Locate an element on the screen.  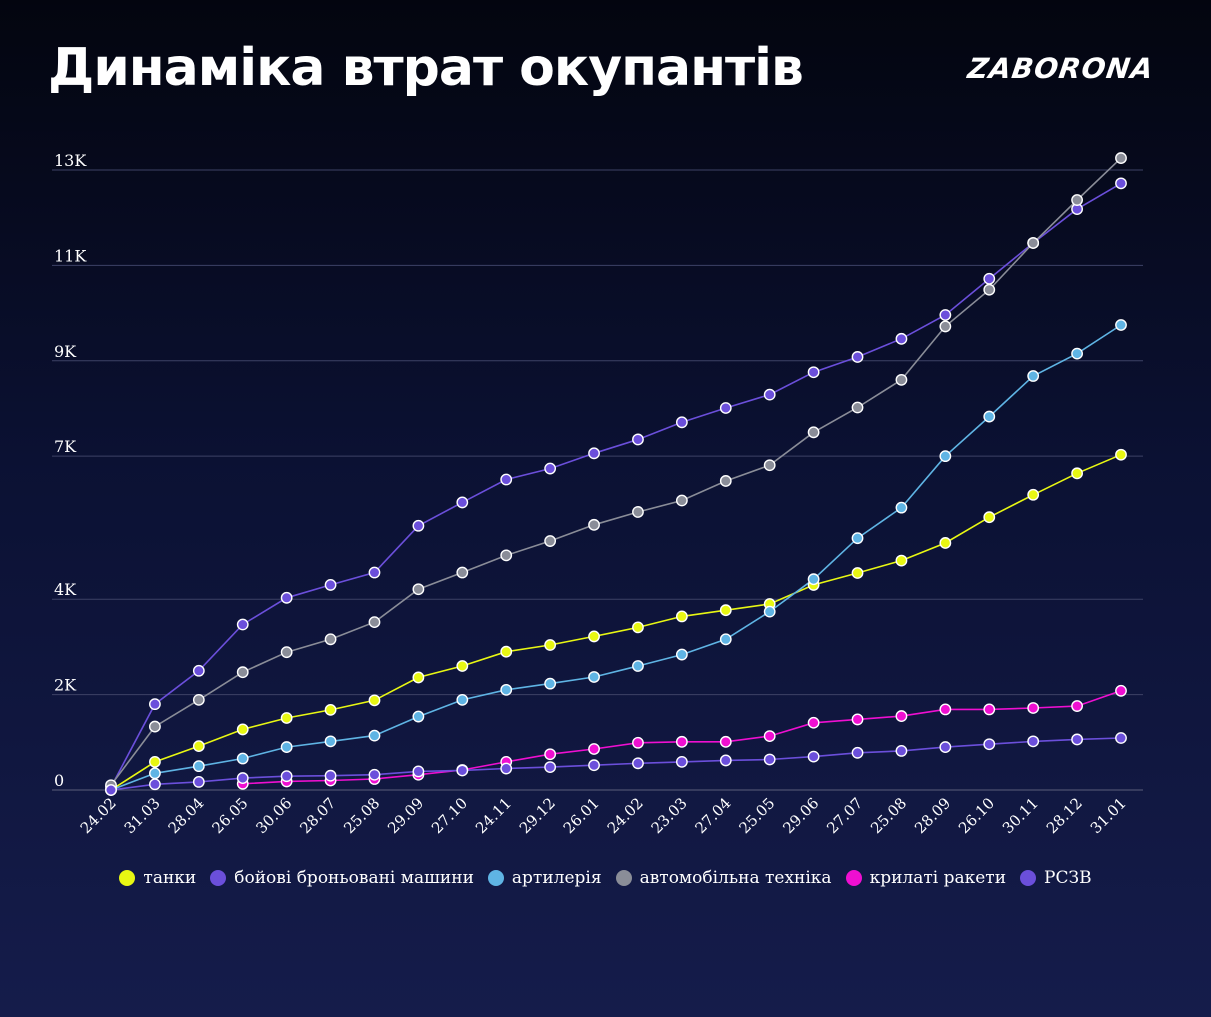
legend-item: артилерія is located at coordinates (544, 878).